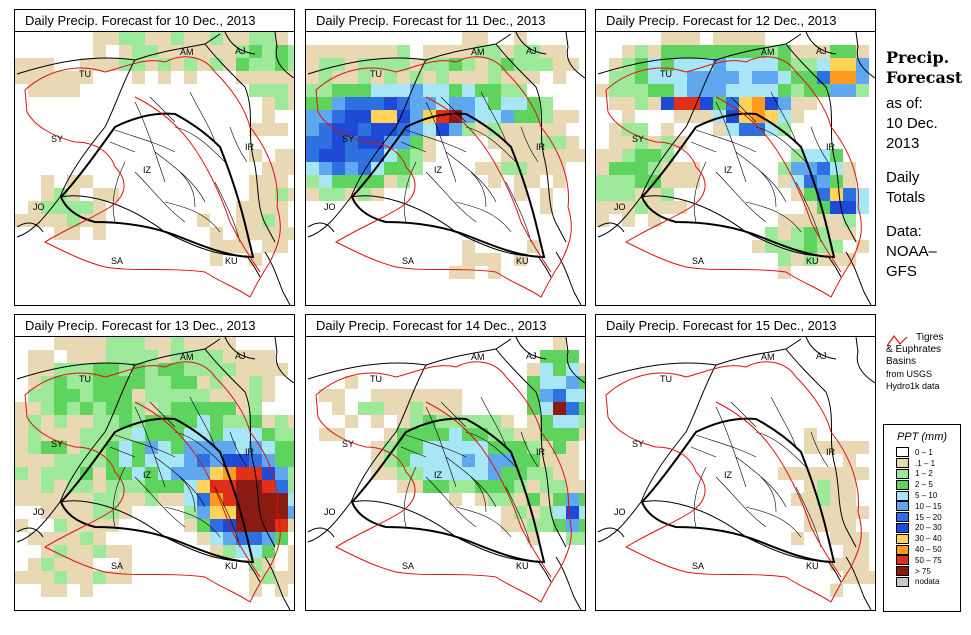 The height and width of the screenshot is (635, 971). Describe the element at coordinates (909, 374) in the screenshot. I see `basin-legend-line4: from USGS` at that location.